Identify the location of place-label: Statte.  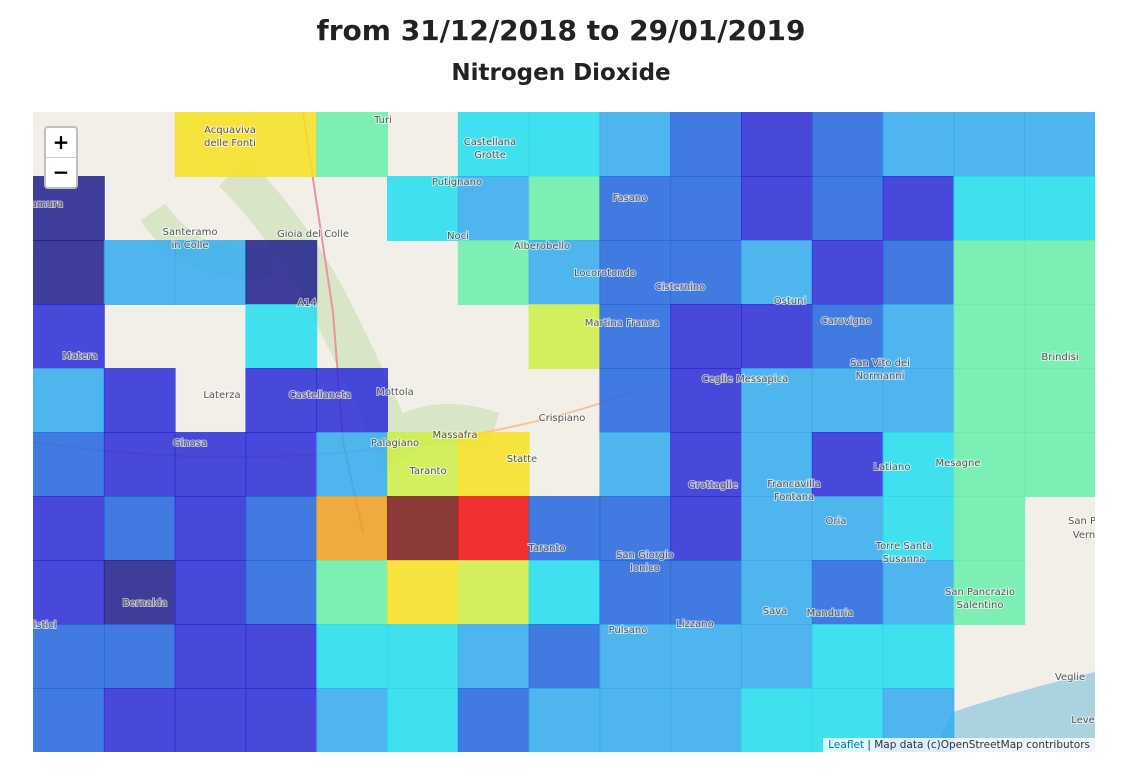
(522, 459).